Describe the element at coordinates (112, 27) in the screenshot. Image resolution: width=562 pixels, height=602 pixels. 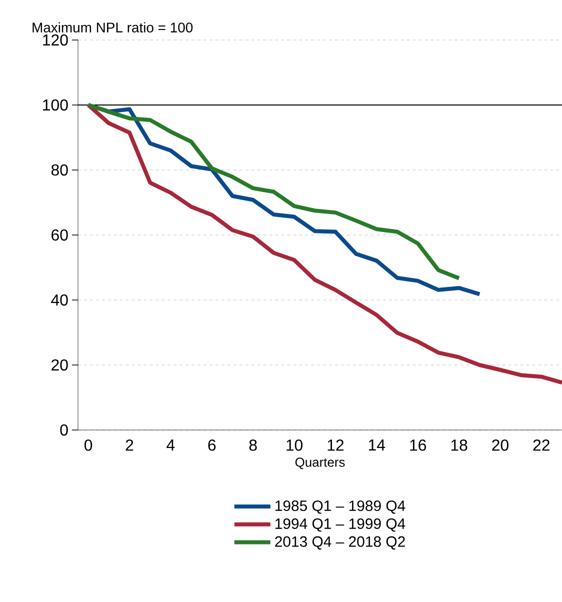
I see `y-axis-title: Maximum NPL ratio = 100` at that location.